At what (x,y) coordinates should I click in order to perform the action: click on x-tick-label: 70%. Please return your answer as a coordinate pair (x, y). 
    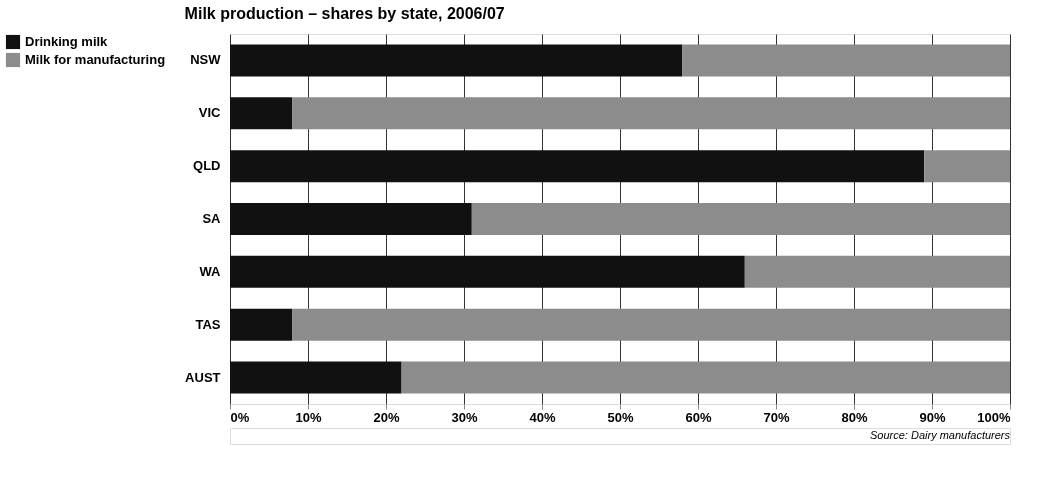
    Looking at the image, I should click on (776, 417).